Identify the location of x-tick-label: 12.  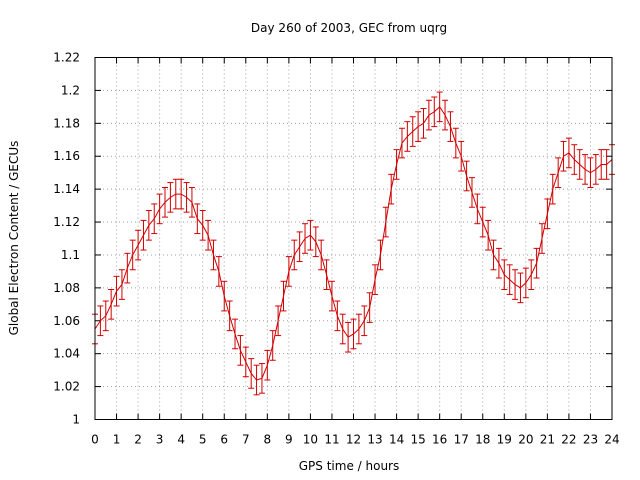
(353, 440).